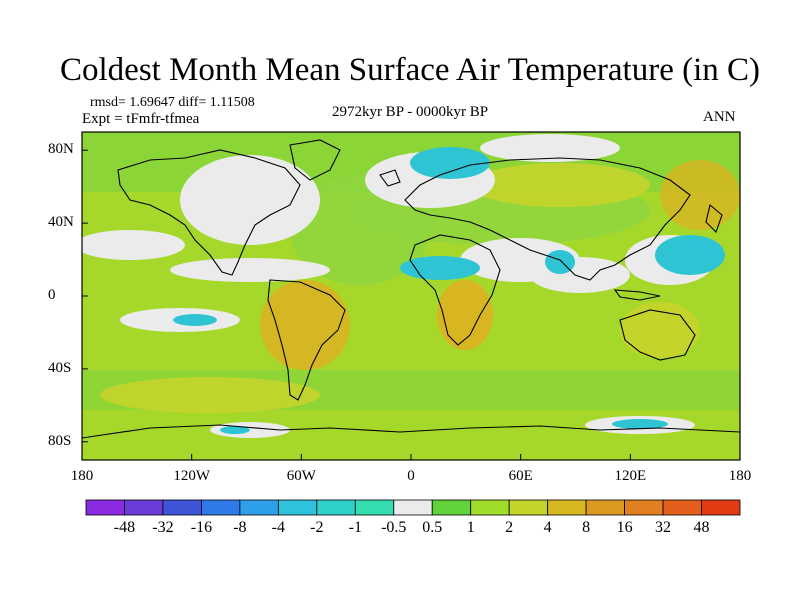 The height and width of the screenshot is (600, 800). I want to click on colorbar-label: -4, so click(278, 527).